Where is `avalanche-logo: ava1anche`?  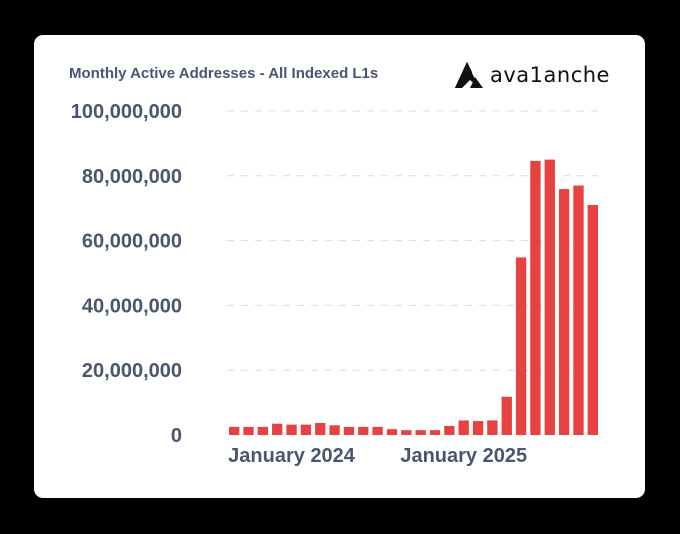 avalanche-logo: ava1anche is located at coordinates (532, 75).